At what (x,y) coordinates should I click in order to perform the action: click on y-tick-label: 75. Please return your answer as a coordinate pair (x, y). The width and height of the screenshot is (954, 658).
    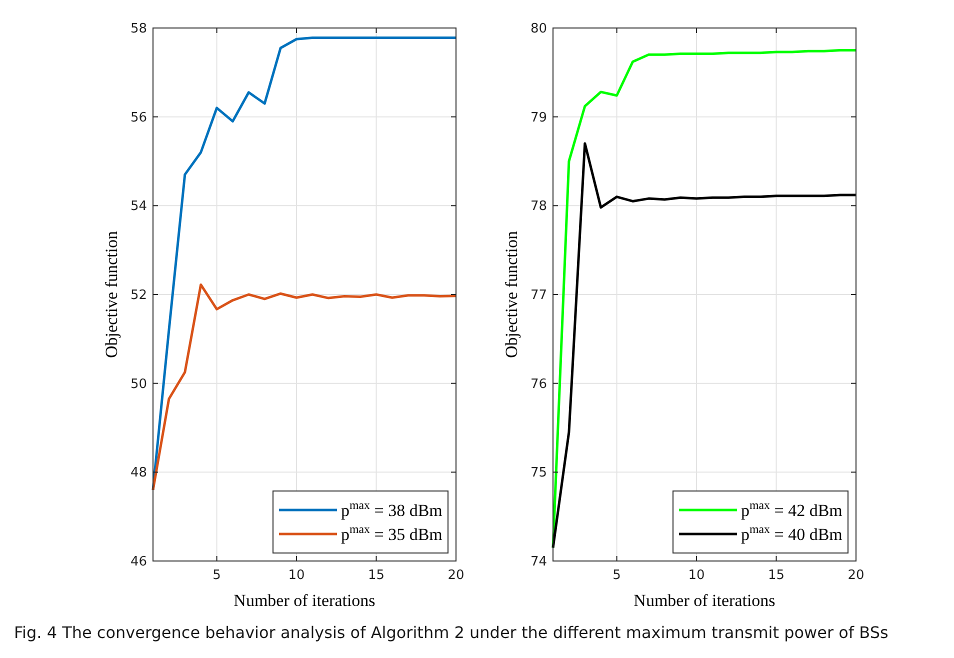
    Looking at the image, I should click on (538, 473).